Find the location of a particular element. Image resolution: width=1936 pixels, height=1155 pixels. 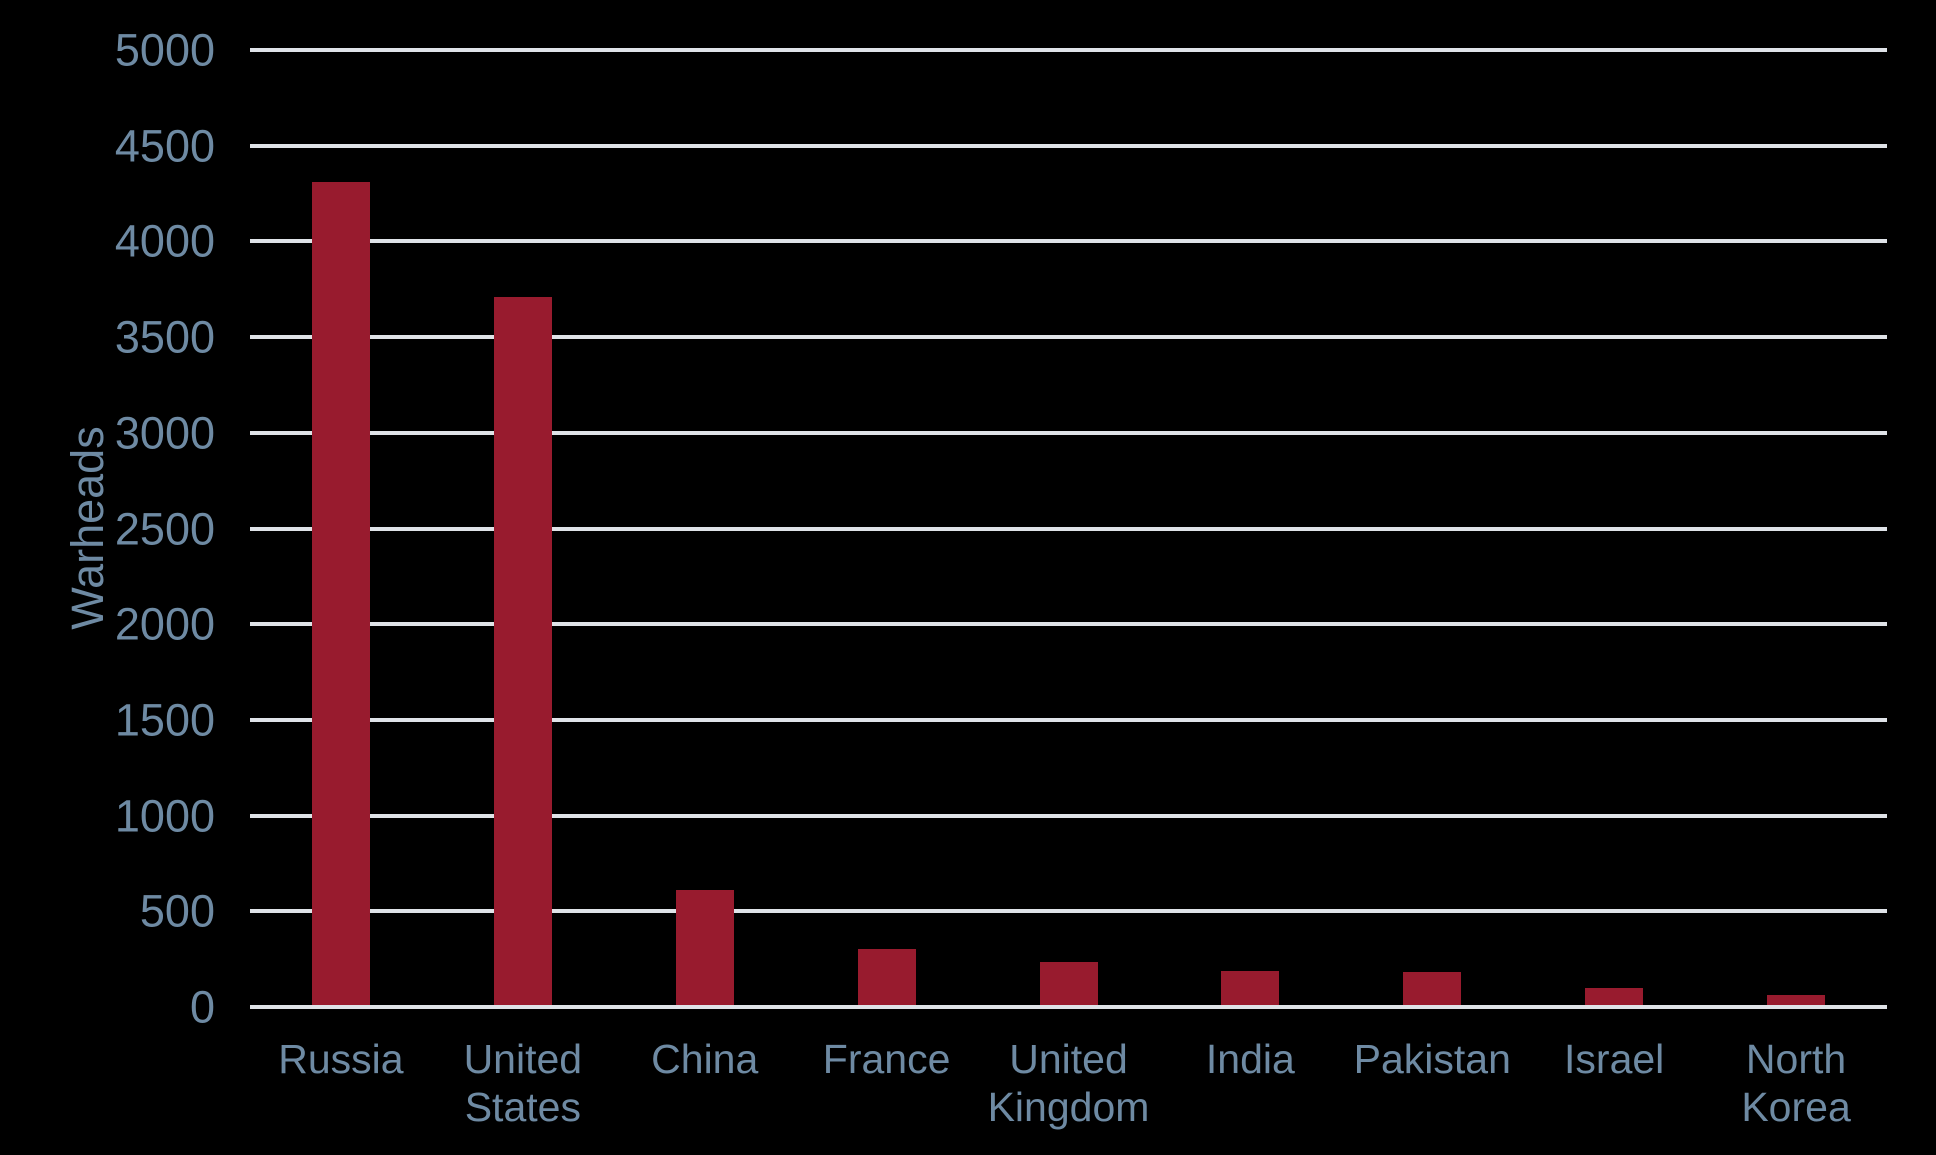

x-label-china: China is located at coordinates (705, 1059).